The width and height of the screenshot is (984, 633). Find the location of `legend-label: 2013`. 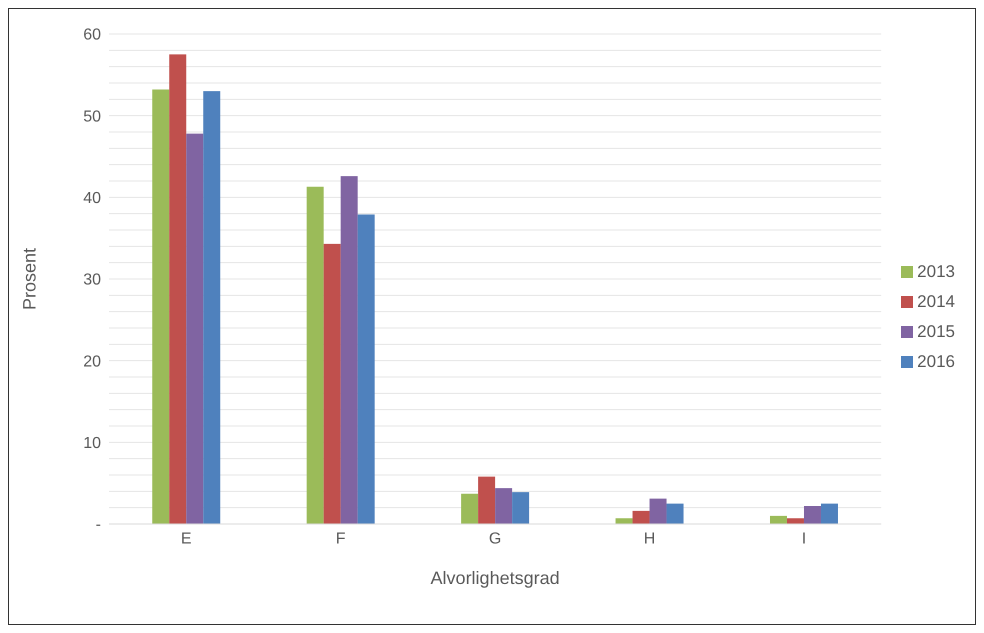

legend-label: 2013 is located at coordinates (936, 271).